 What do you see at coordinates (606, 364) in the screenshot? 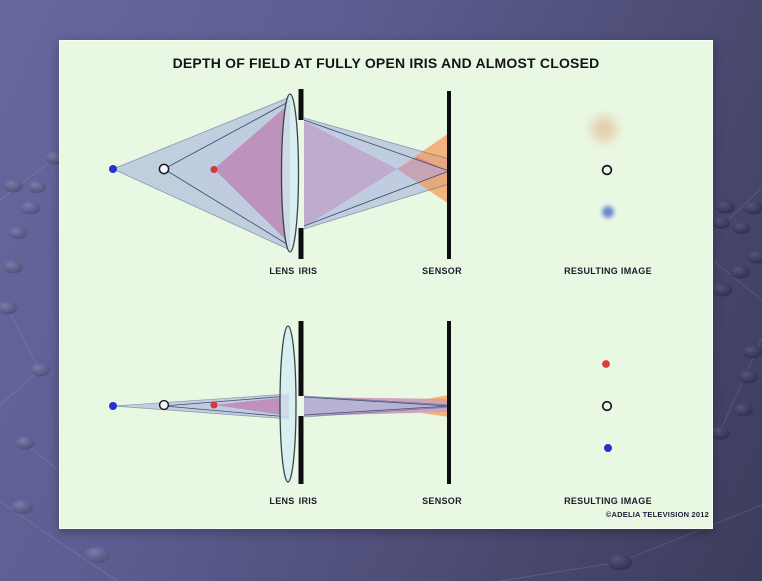
I see `result-red-sharp` at bounding box center [606, 364].